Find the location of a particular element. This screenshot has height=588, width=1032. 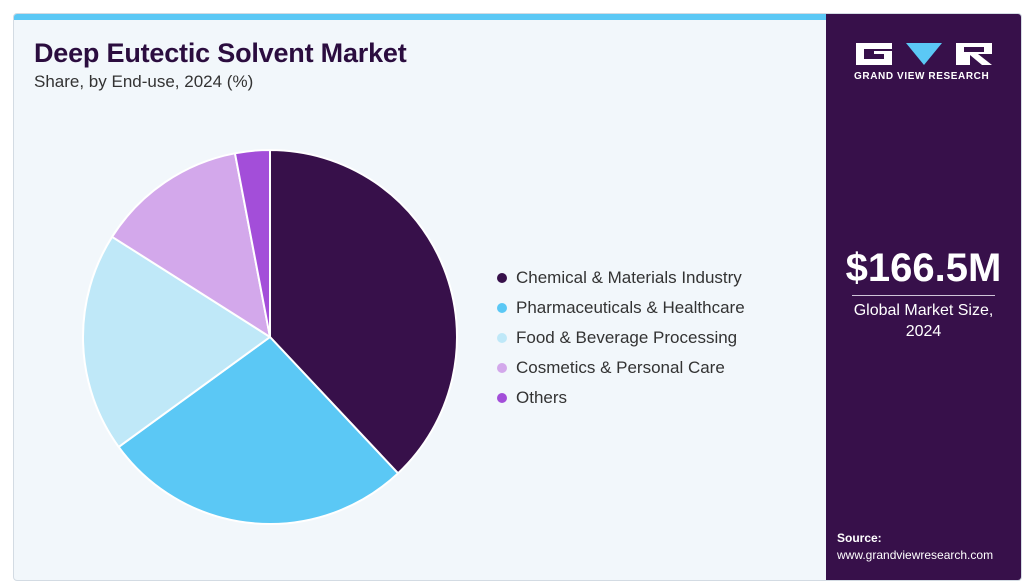

accent-bar is located at coordinates (420, 17).